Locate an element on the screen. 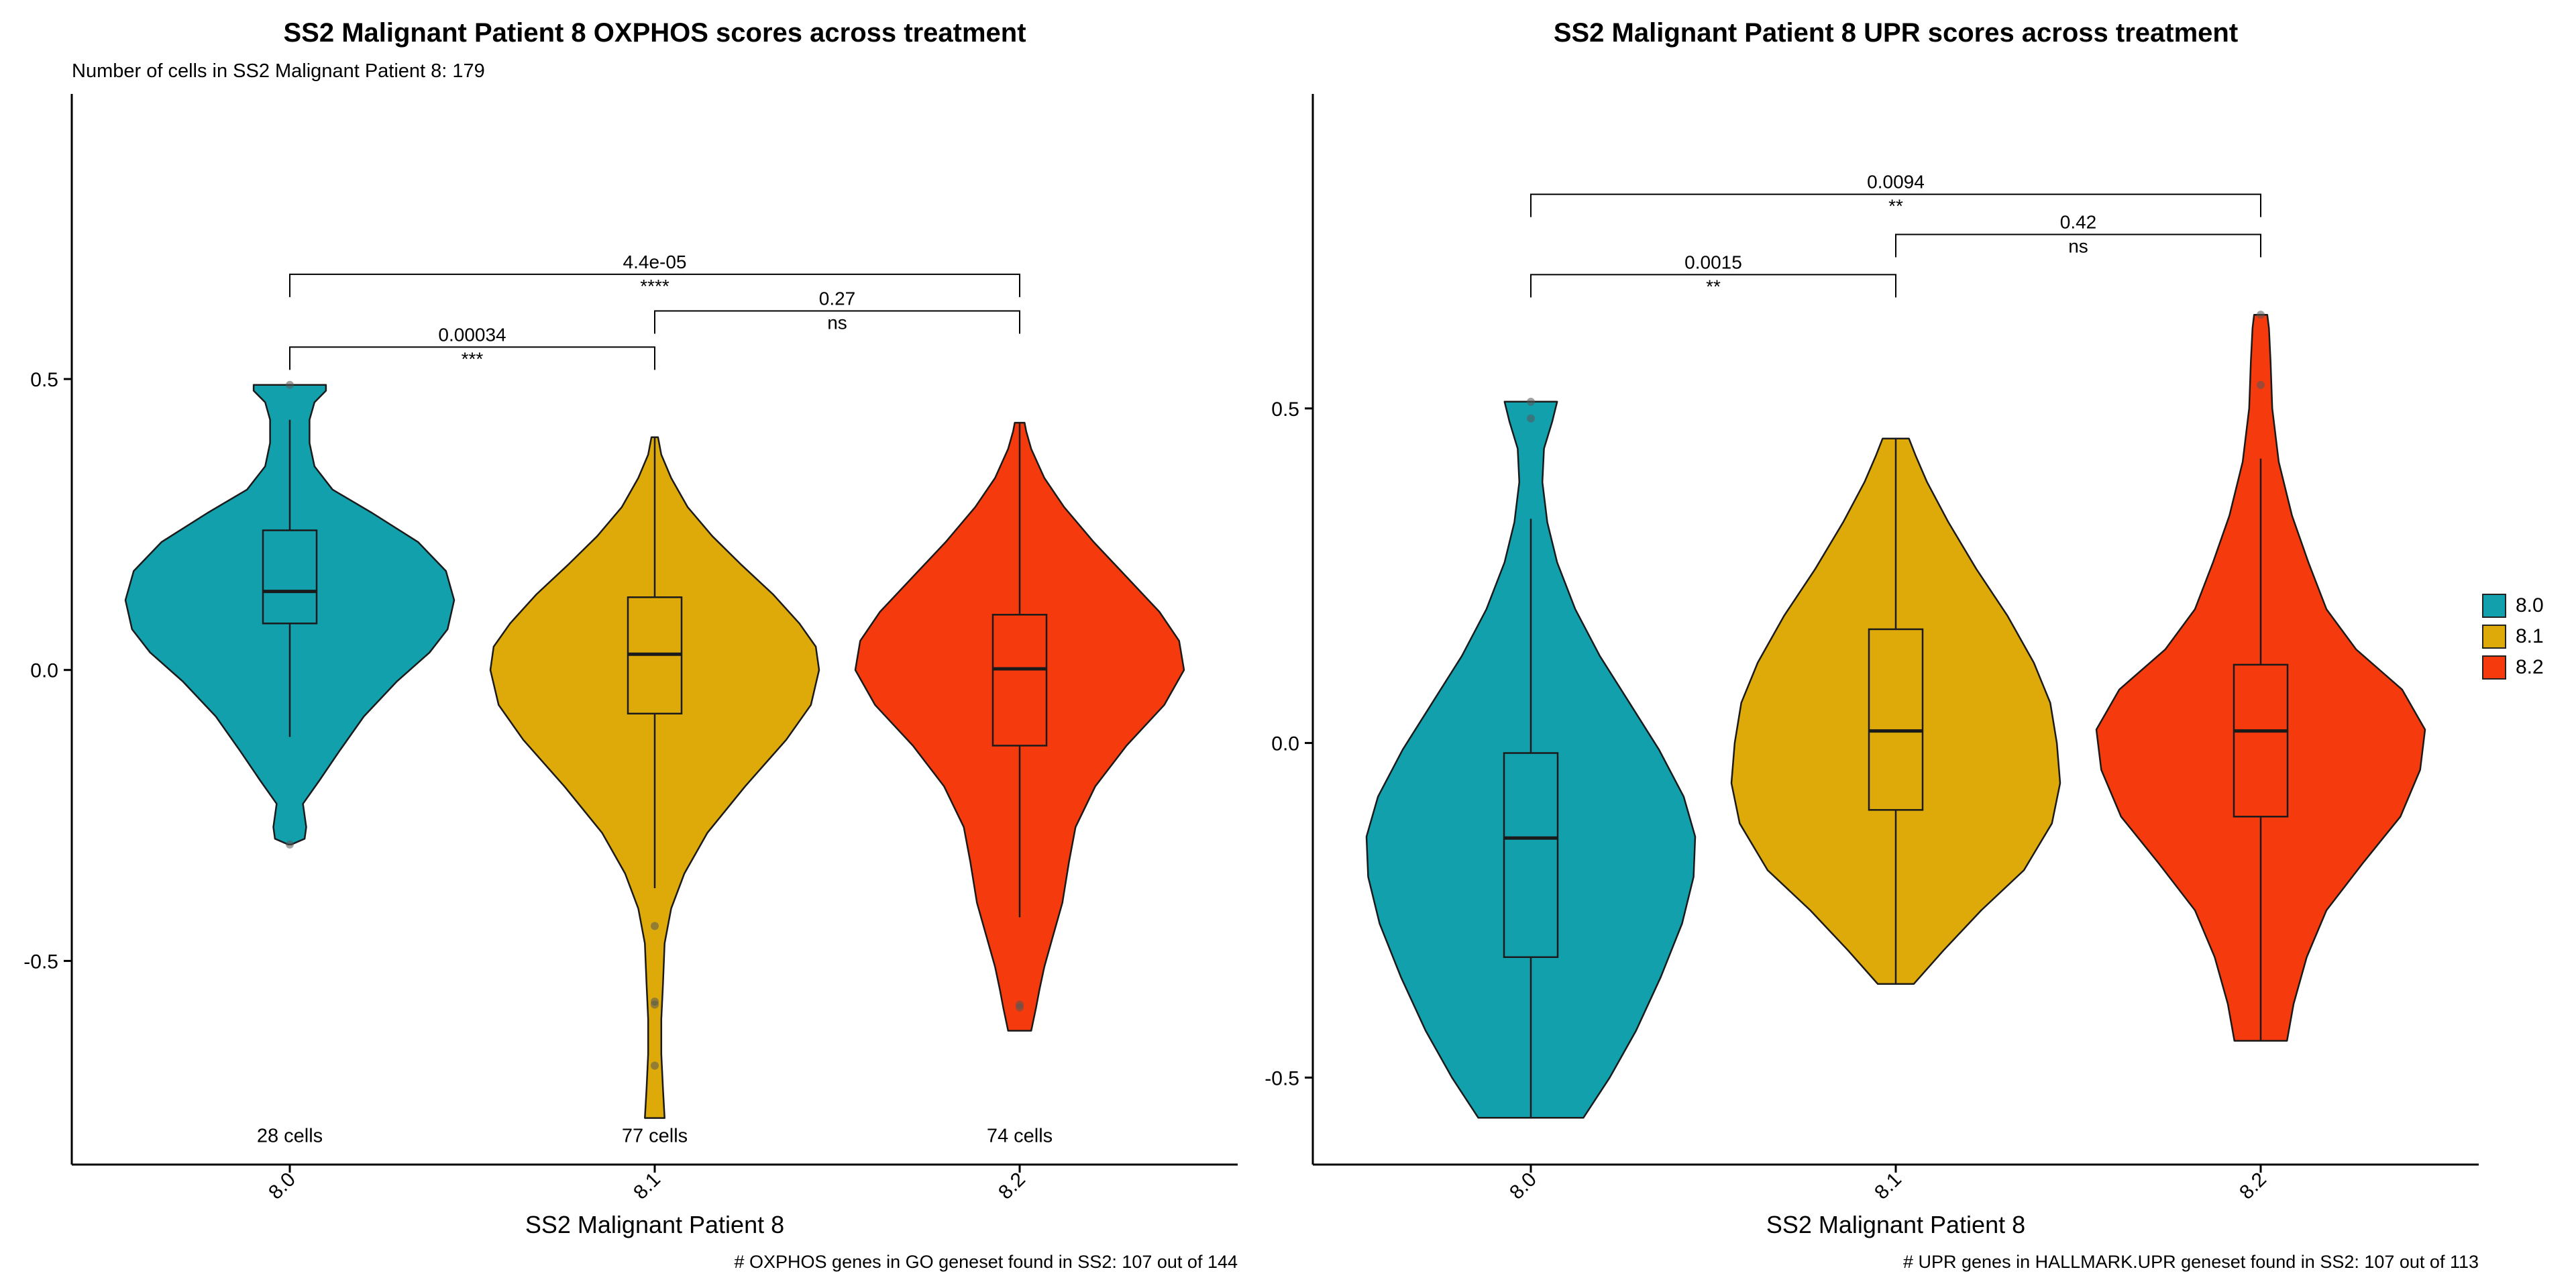 The width and height of the screenshot is (2576, 1288). upr-y-tick-label: -0.5 is located at coordinates (1282, 1078).